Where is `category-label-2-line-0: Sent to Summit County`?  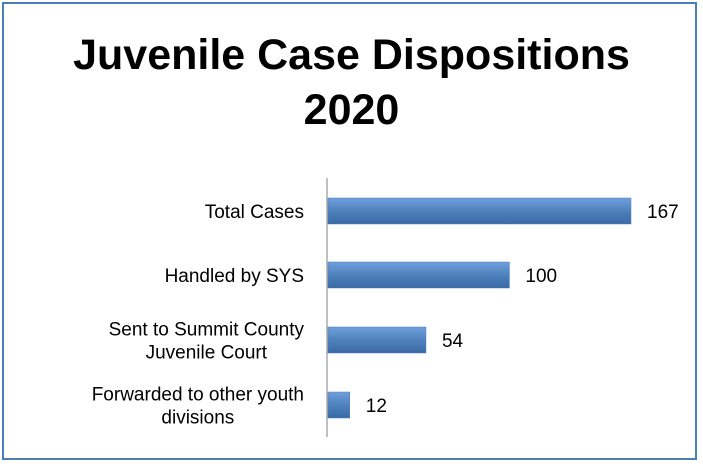
category-label-2-line-0: Sent to Summit County is located at coordinates (207, 330).